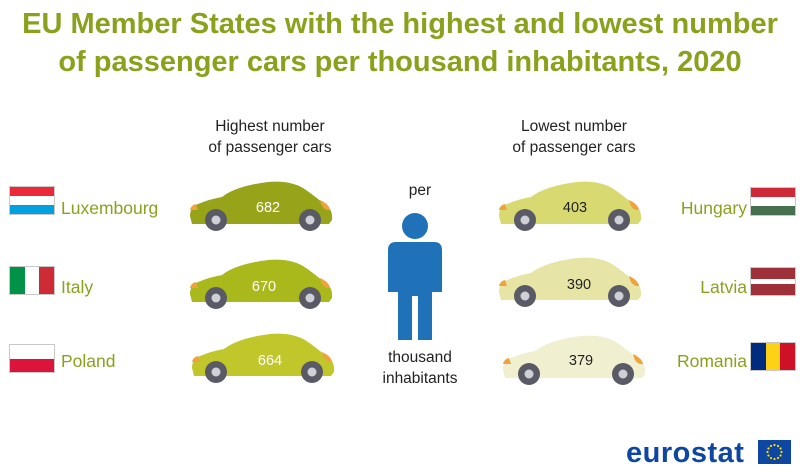 Image resolution: width=800 pixels, height=472 pixels. What do you see at coordinates (574, 137) in the screenshot?
I see `lowest-heading: Lowest number of passenger cars` at bounding box center [574, 137].